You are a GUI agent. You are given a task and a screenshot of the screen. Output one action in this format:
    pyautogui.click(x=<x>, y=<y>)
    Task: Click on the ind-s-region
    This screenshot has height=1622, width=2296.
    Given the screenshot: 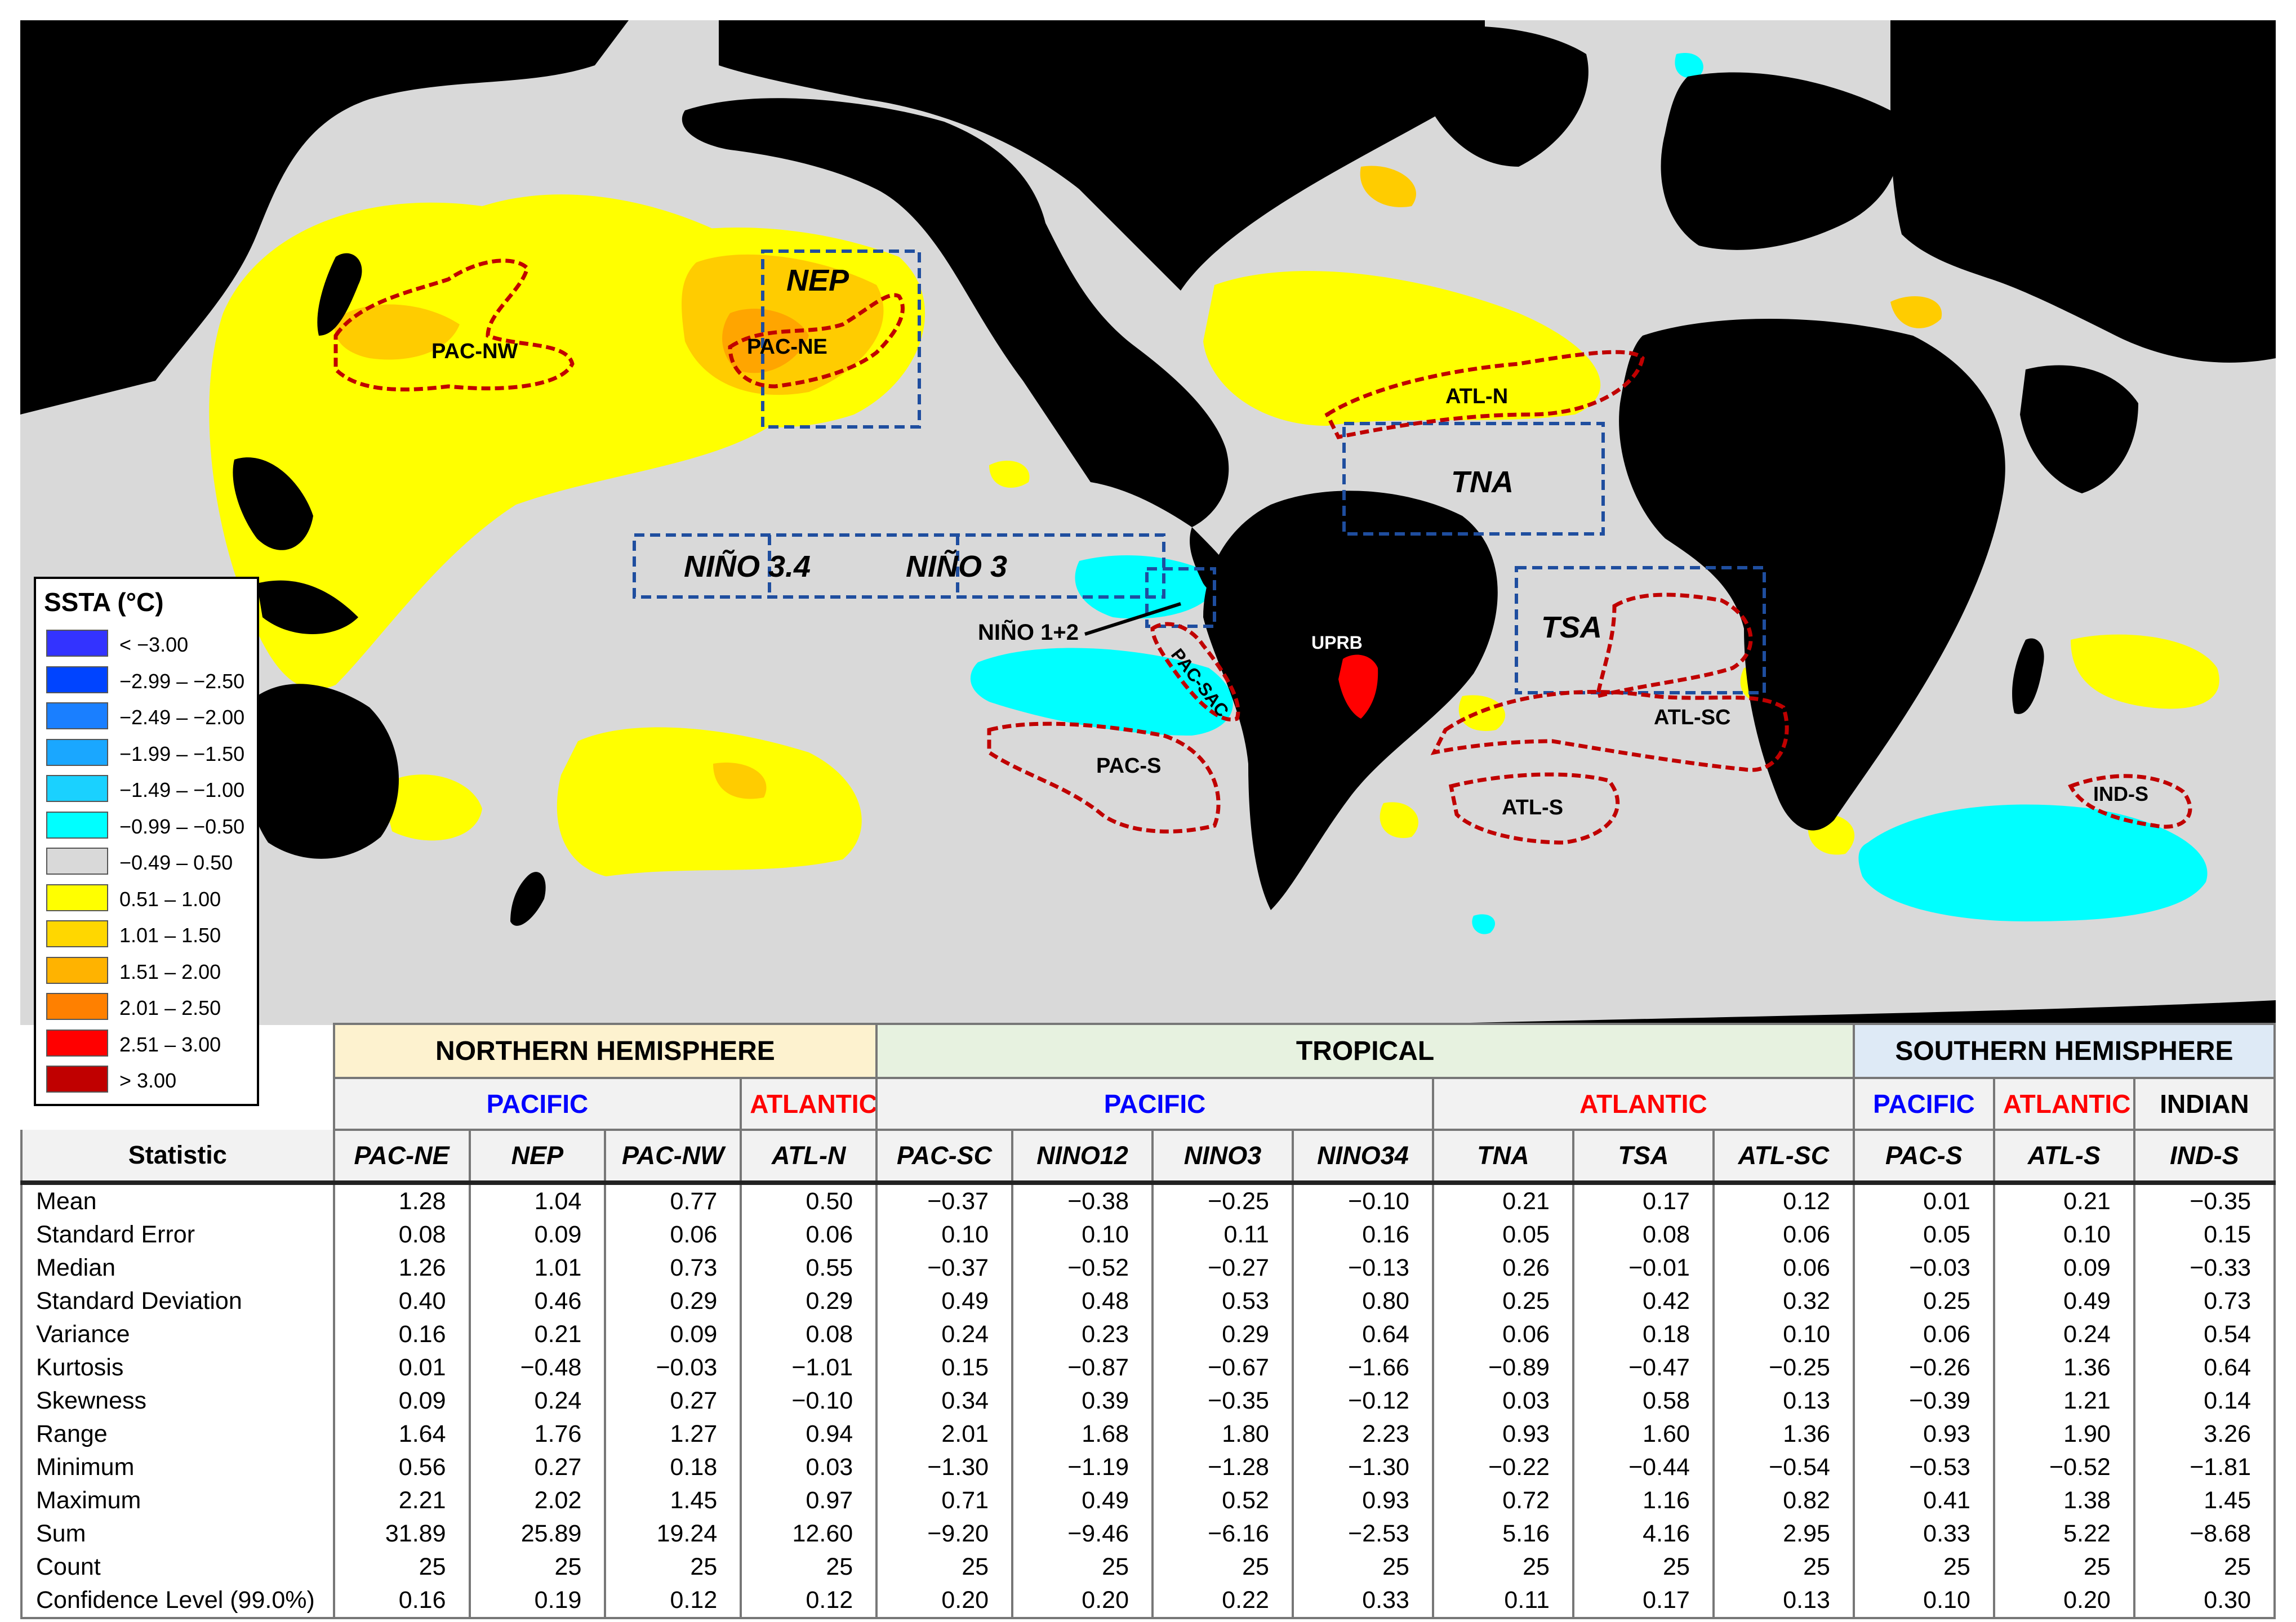 What is the action you would take?
    pyautogui.click(x=2130, y=801)
    